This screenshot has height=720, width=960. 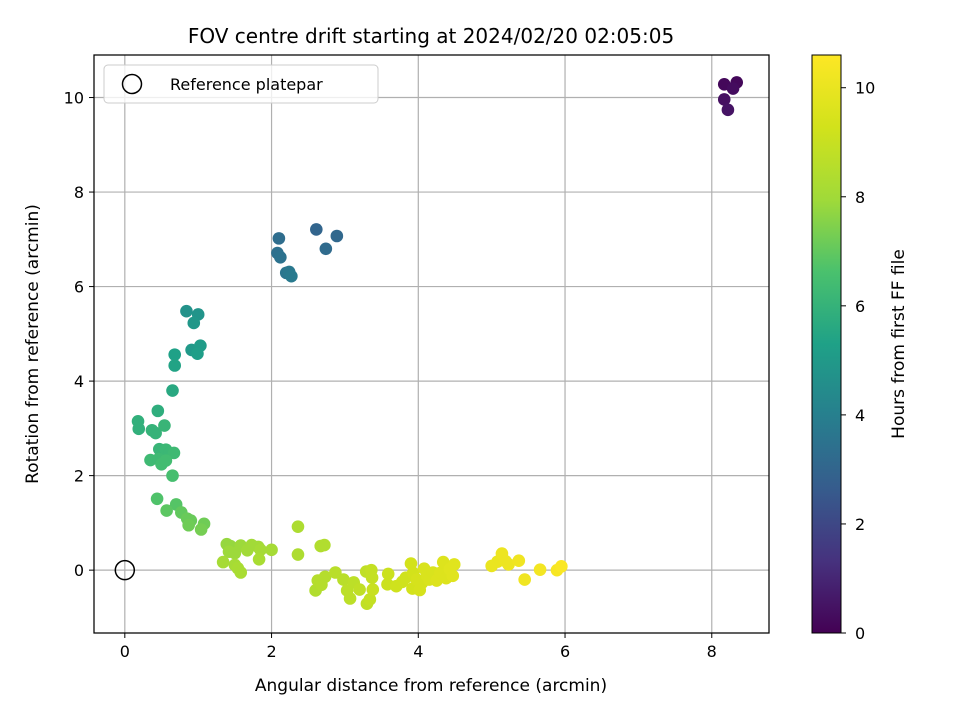 I want to click on colorbar-ticks: 0 2 4 6 8 10, so click(x=858, y=361).